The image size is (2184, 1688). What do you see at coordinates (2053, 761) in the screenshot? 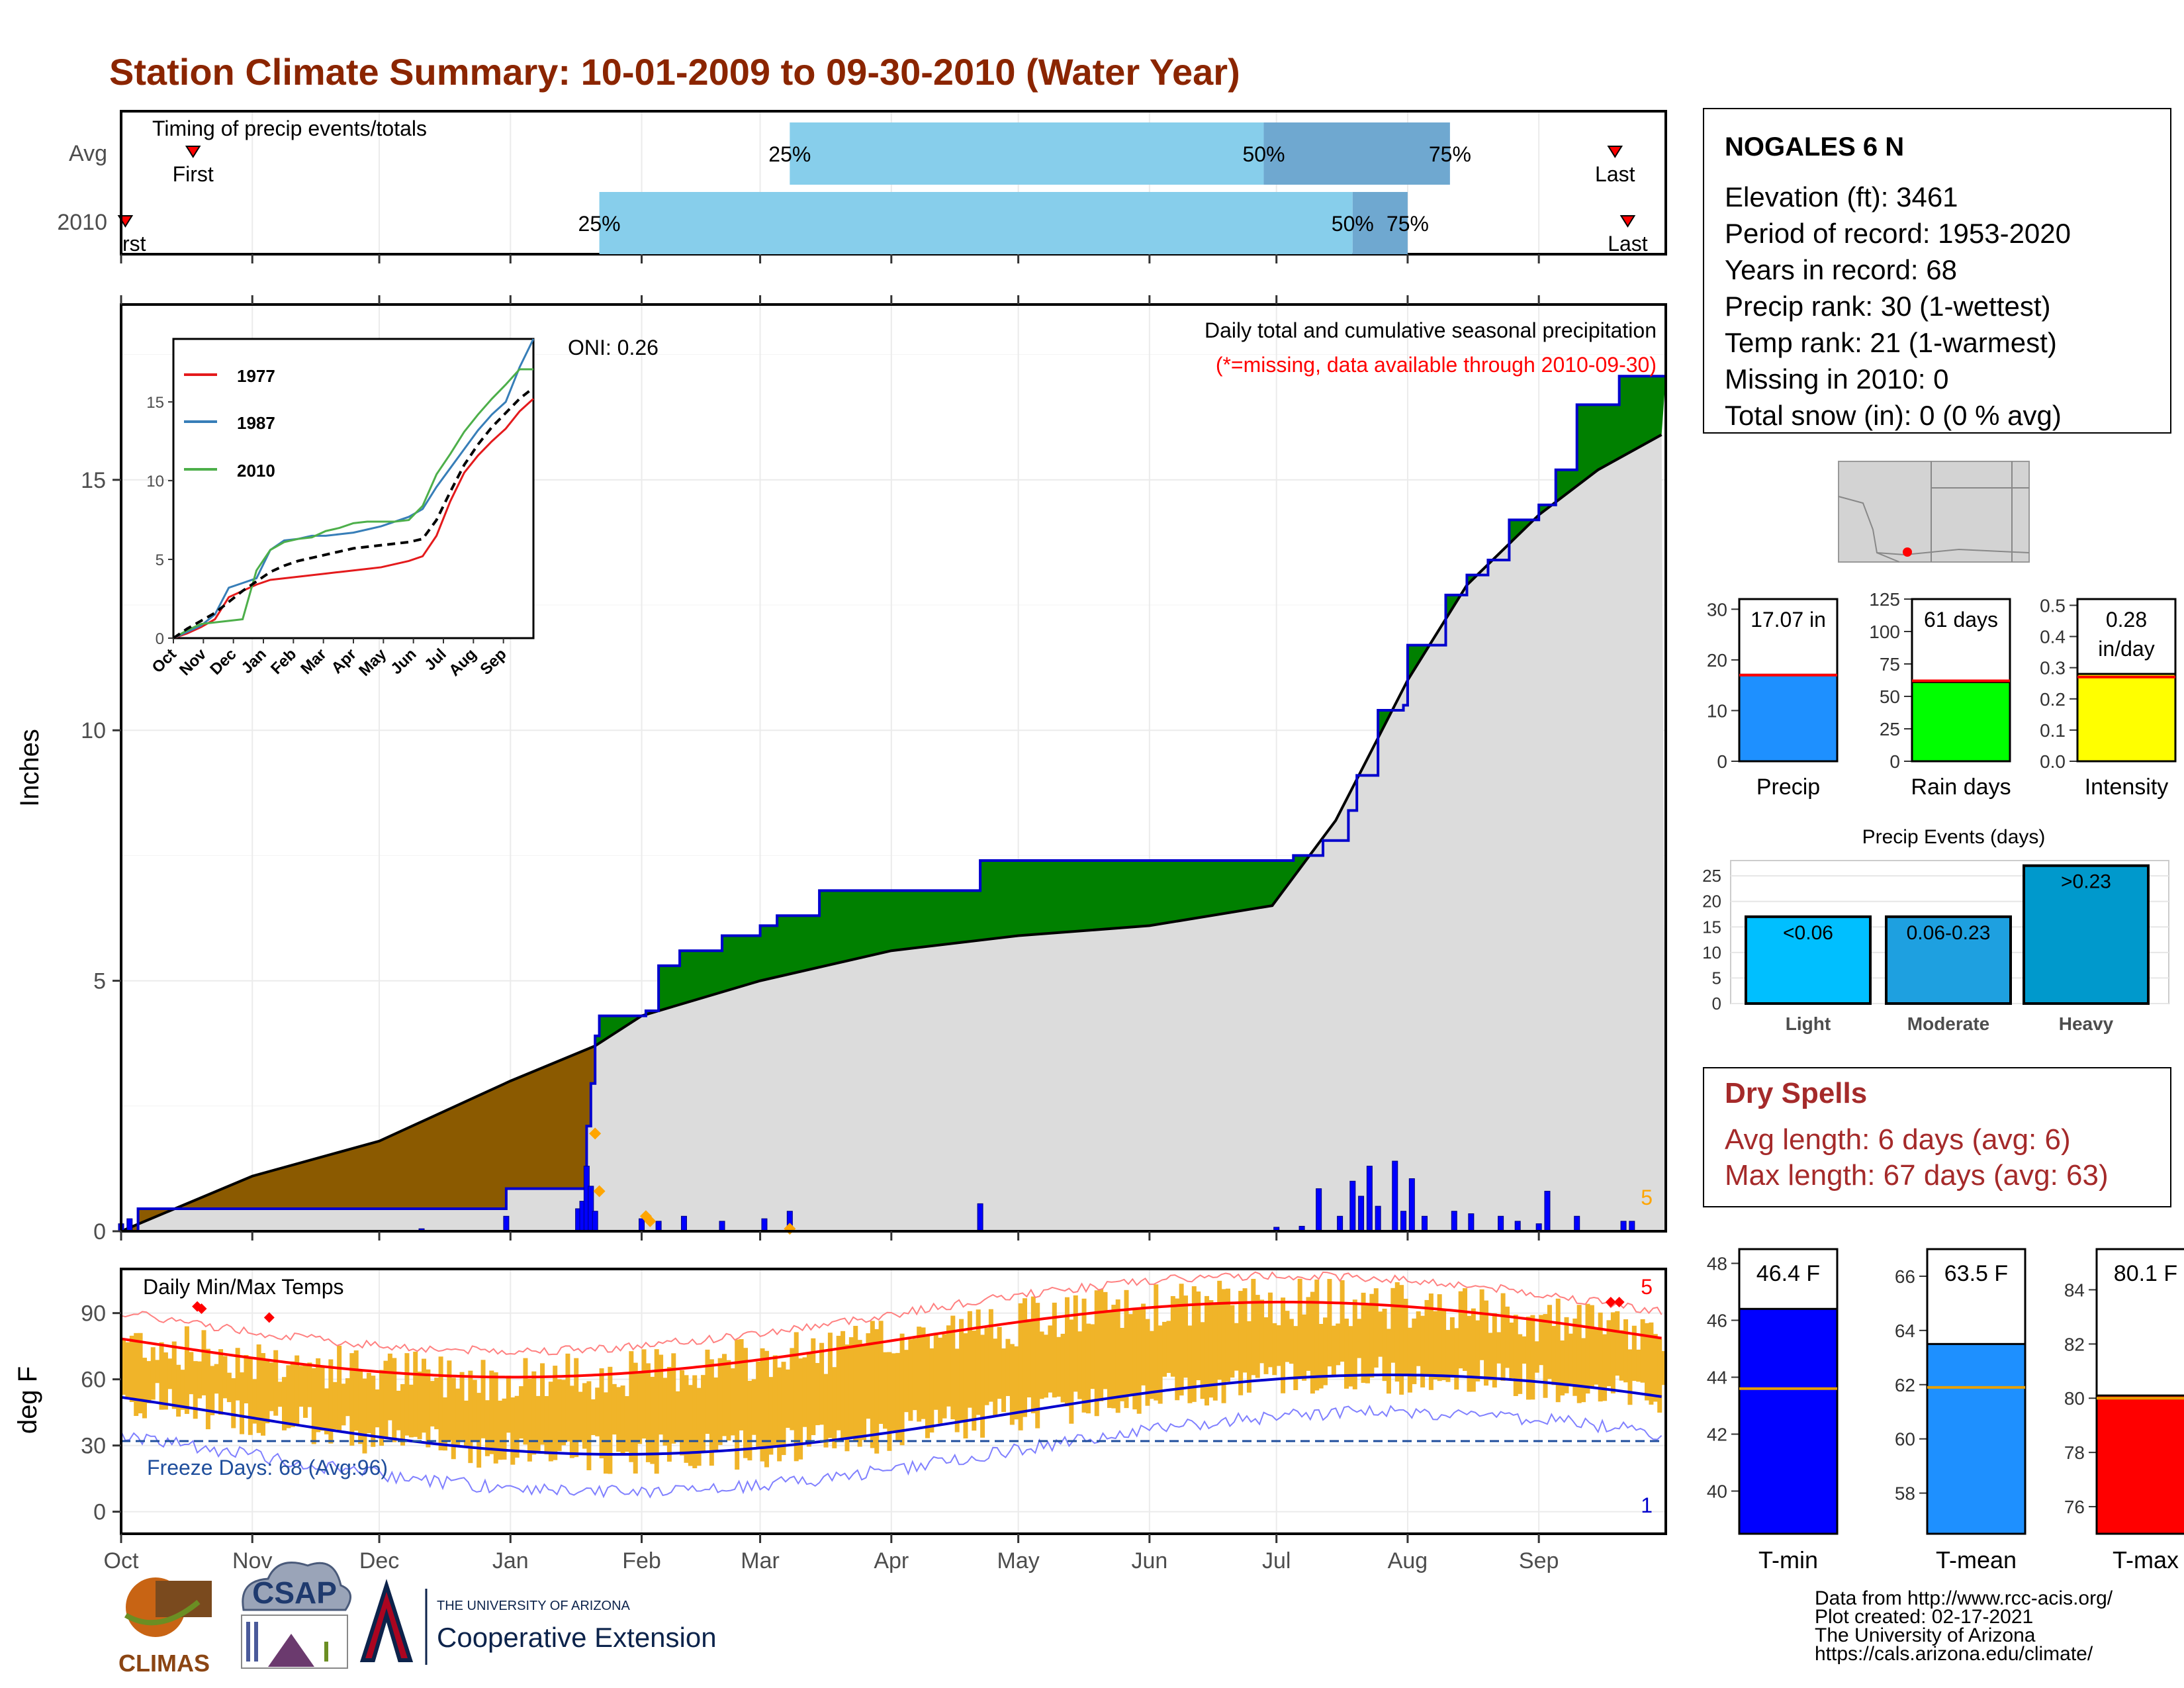
I see `summary-ytick-label: 0.0` at bounding box center [2053, 761].